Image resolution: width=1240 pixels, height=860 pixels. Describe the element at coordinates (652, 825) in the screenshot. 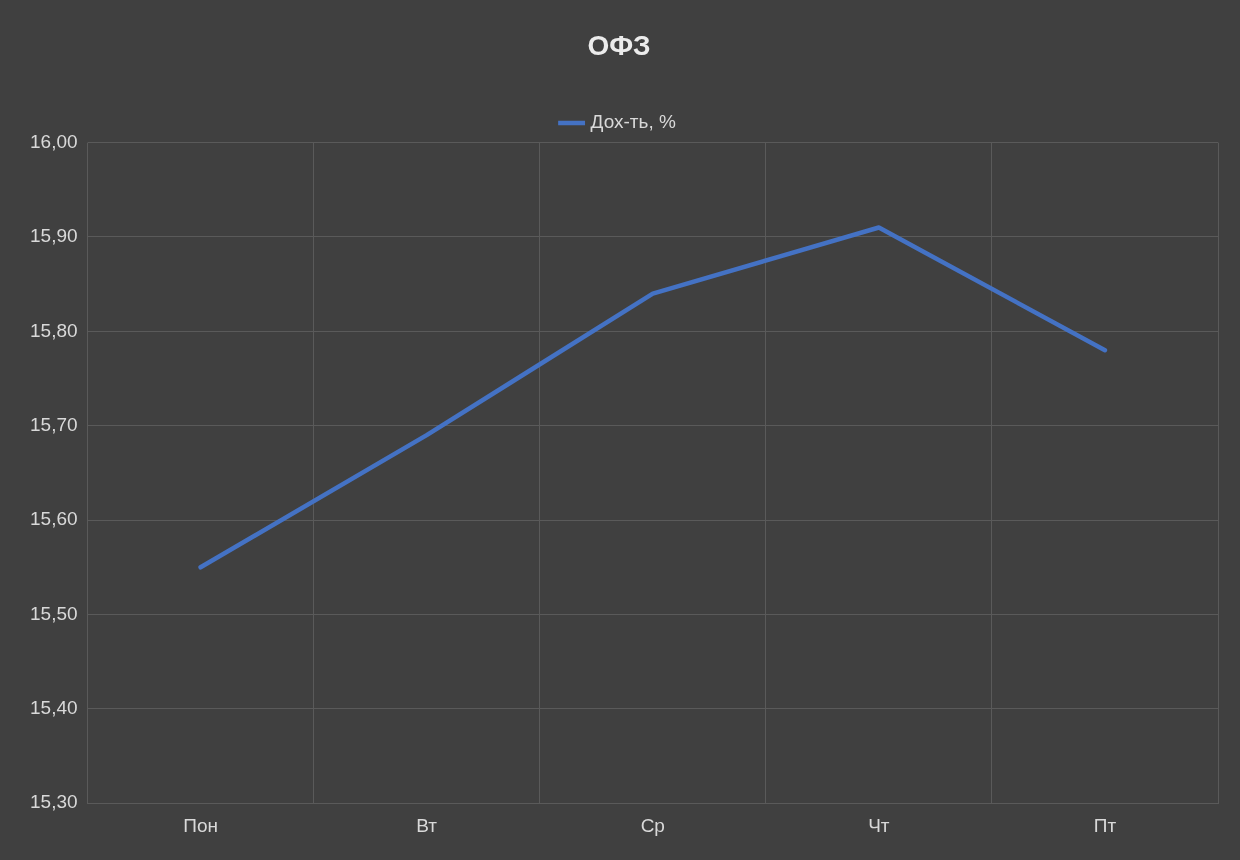

I see `x-tick-label: Ср` at that location.